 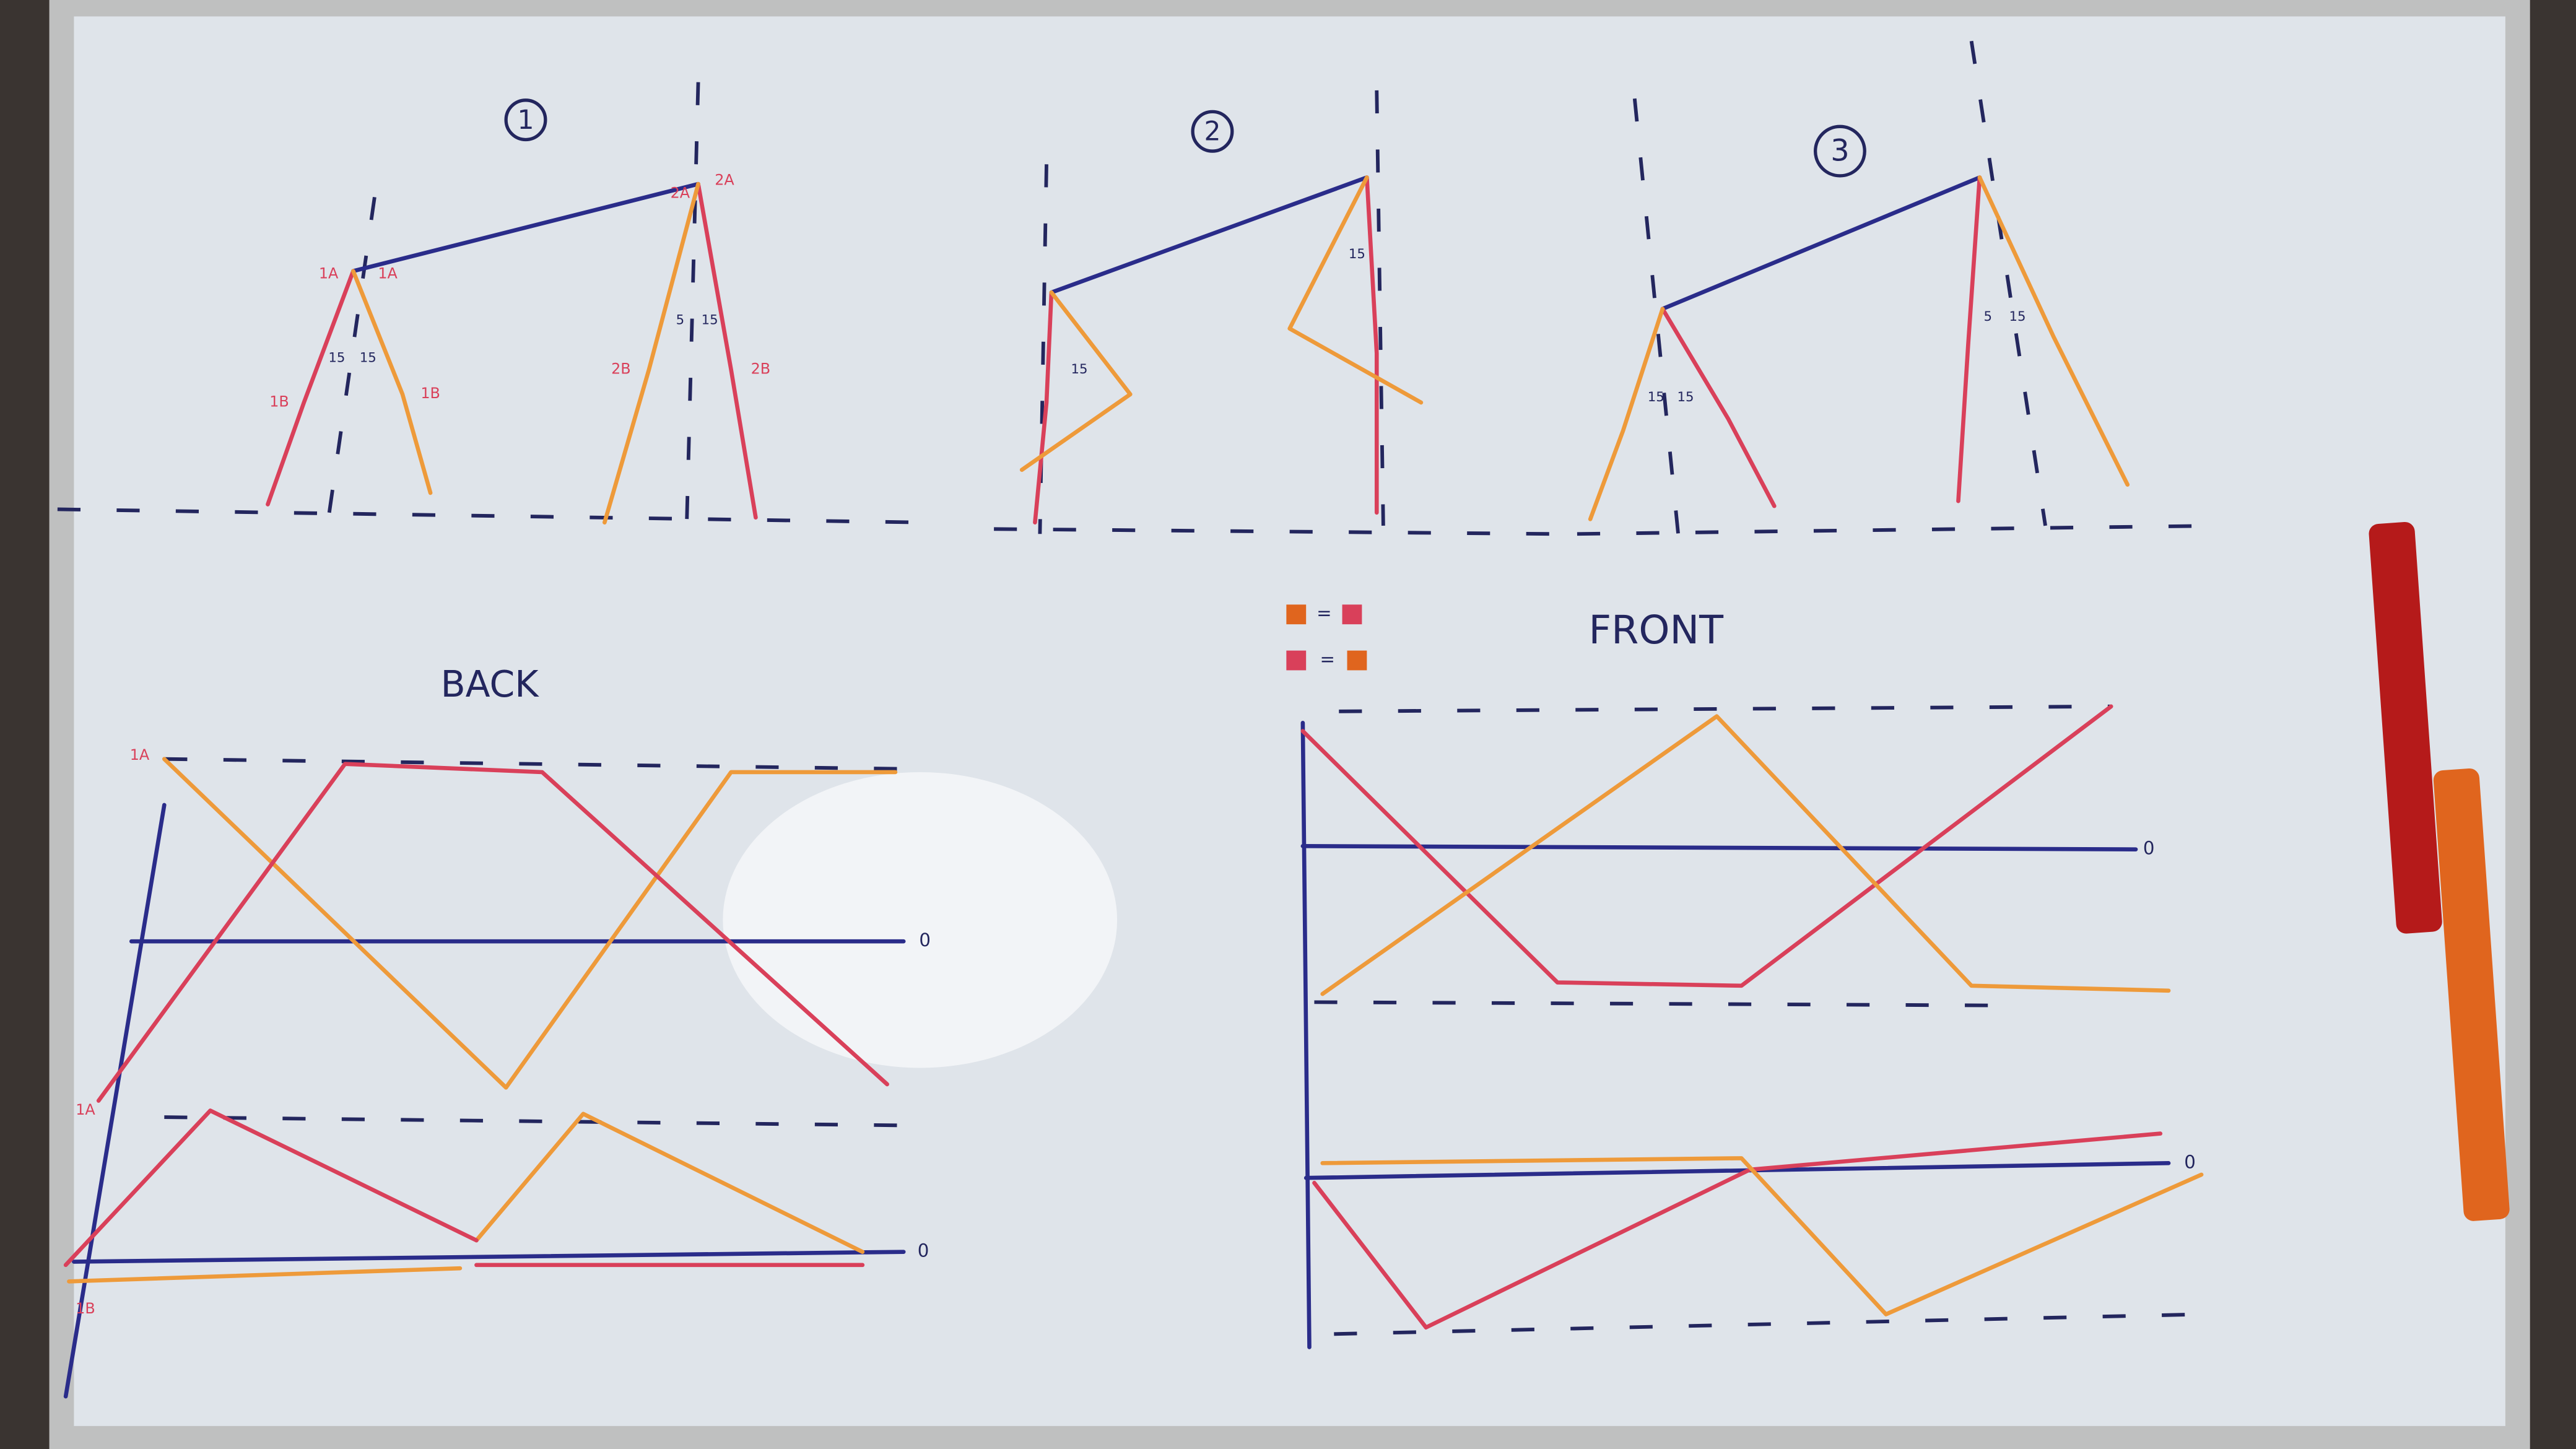 I want to click on markers, so click(x=2439, y=871).